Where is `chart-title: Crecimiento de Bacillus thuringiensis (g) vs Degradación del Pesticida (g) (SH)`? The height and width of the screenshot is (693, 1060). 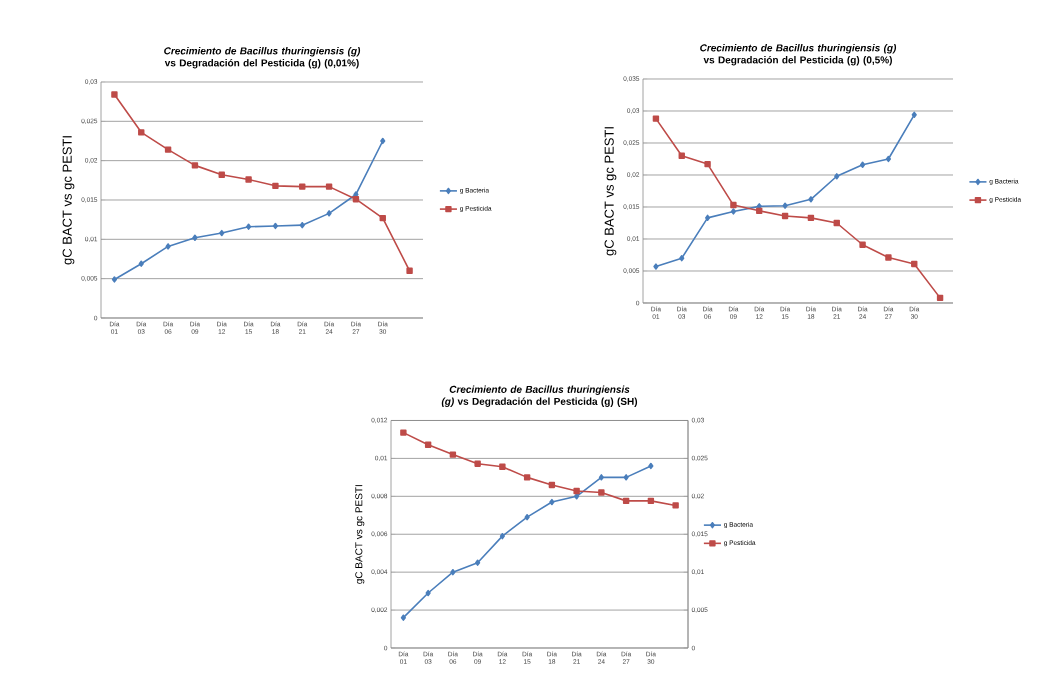 chart-title: Crecimiento de Bacillus thuringiensis (g) vs Degradación del Pesticida (g) (SH) is located at coordinates (539, 396).